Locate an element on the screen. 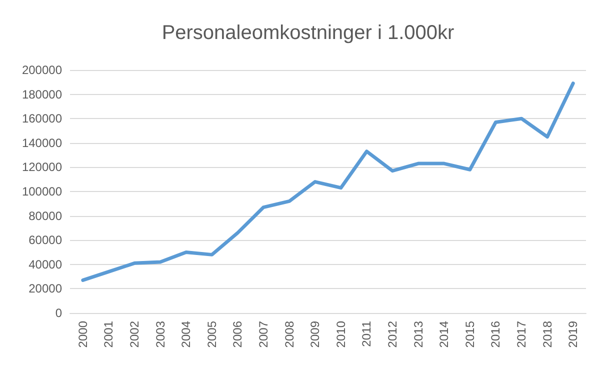  x-tick-label: 2012 is located at coordinates (393, 334).